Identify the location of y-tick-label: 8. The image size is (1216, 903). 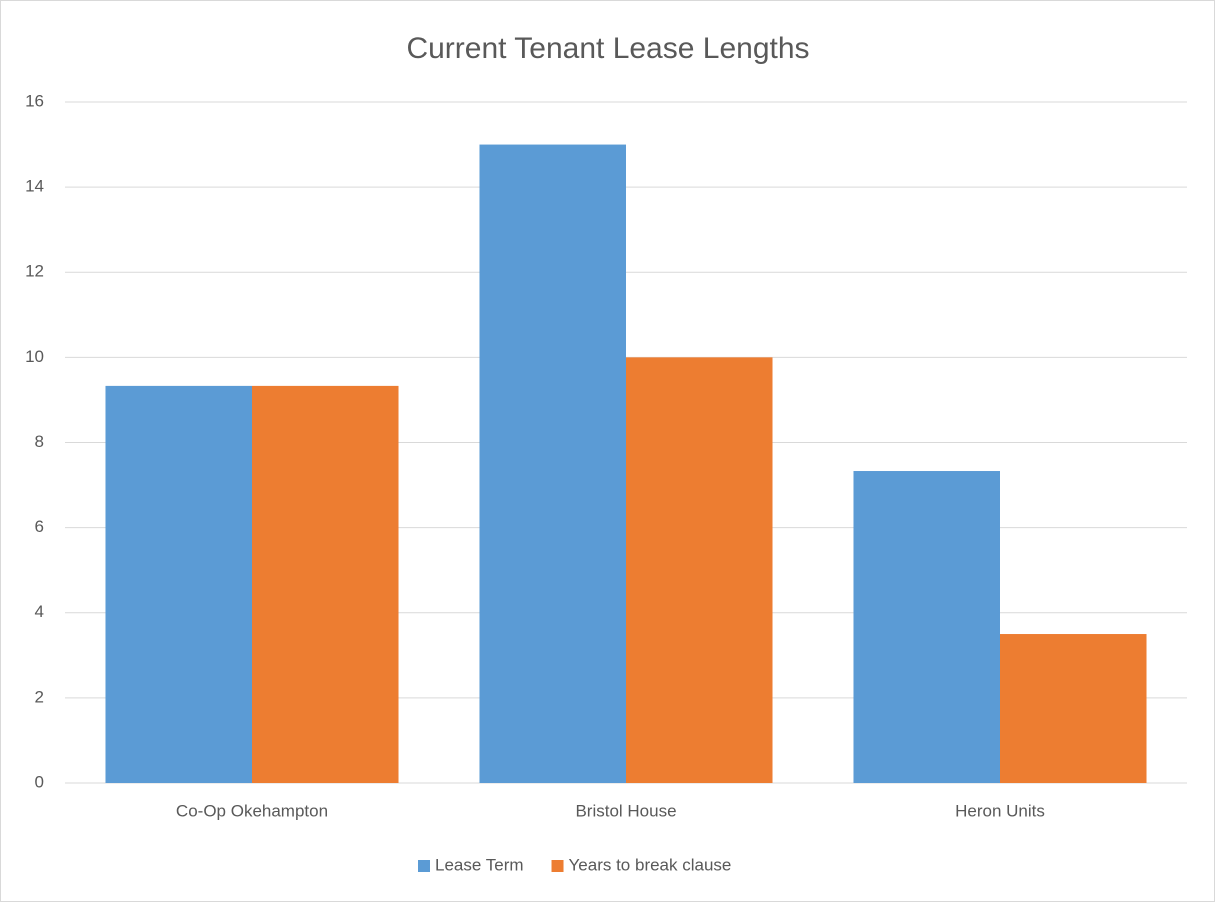
(39, 441).